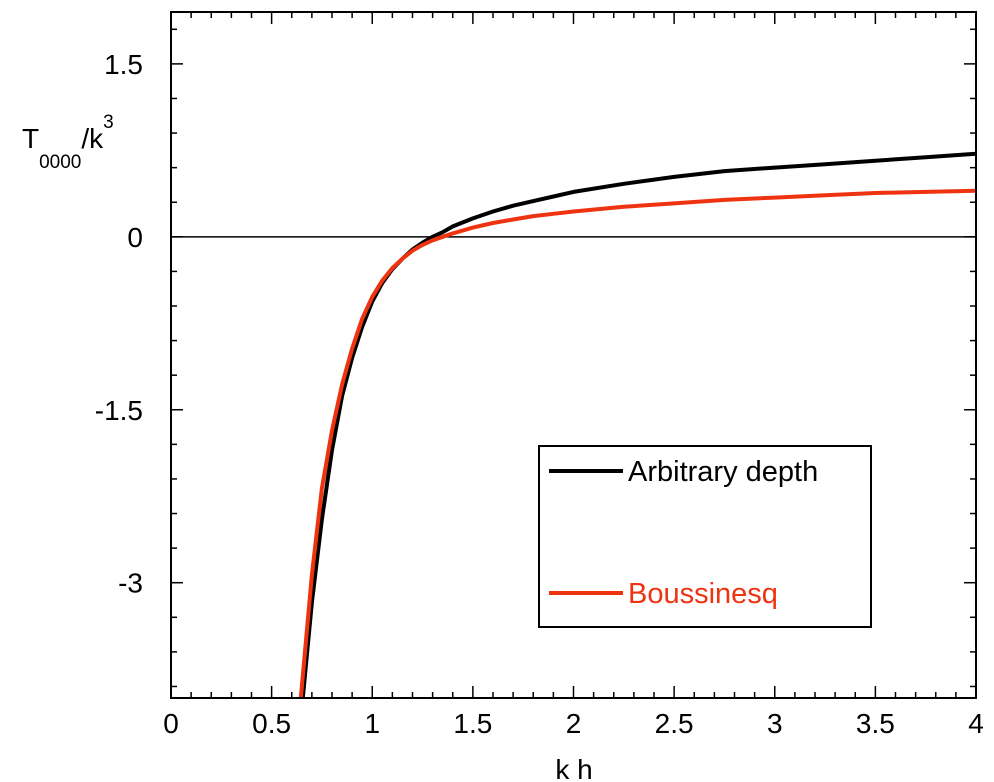  I want to click on legend-box, so click(705, 536).